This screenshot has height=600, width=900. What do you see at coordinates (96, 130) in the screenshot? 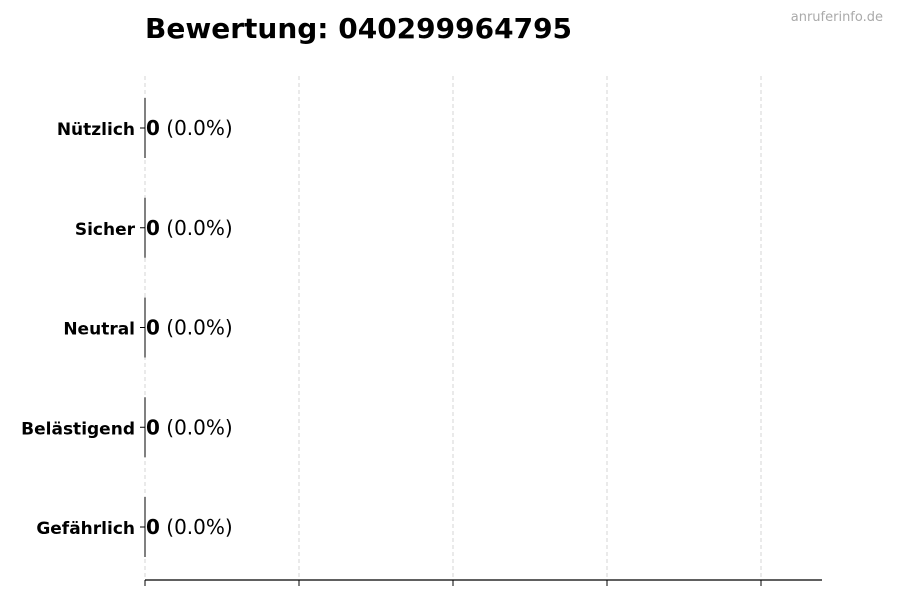
I see `y-tick-label: Nützlich` at bounding box center [96, 130].